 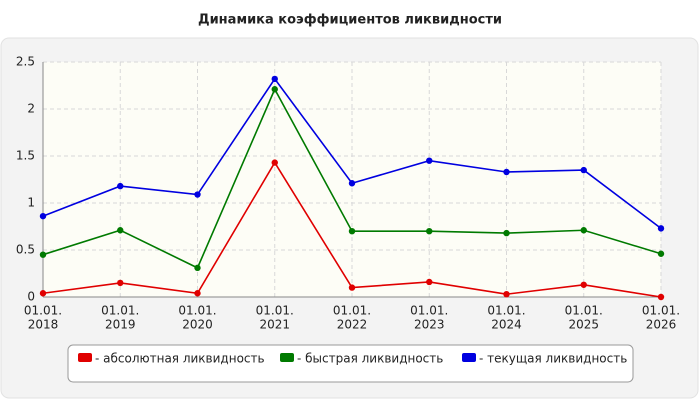 I want to click on y-tick-label: 1.5, so click(x=25, y=156).